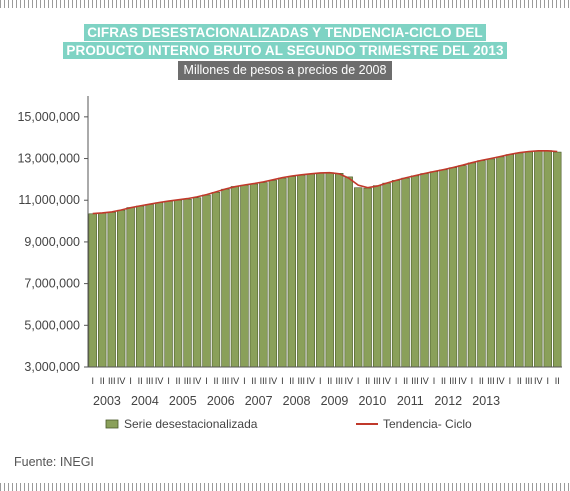 This screenshot has width=570, height=491. What do you see at coordinates (191, 424) in the screenshot?
I see `legend-label-bars: Serie desestacionalizada` at bounding box center [191, 424].